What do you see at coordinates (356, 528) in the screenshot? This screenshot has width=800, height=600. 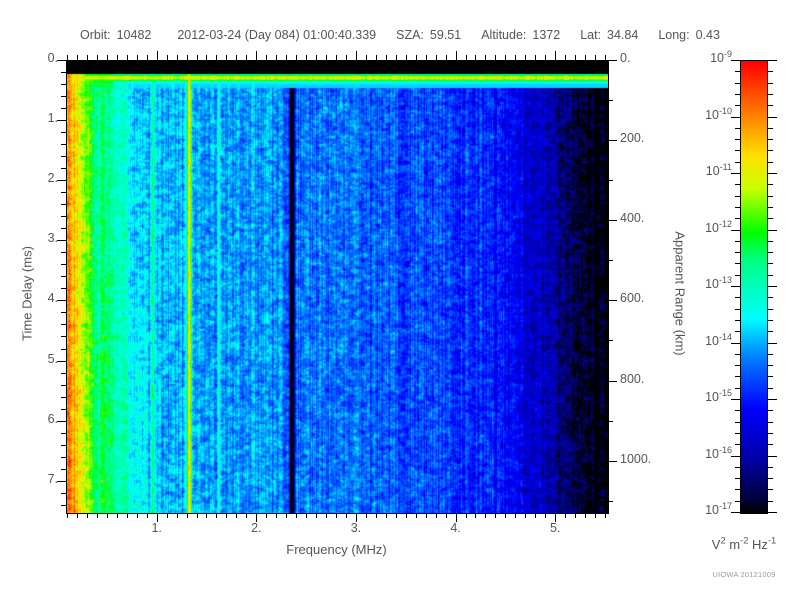 I see `x-axis-tick-label: 3.` at bounding box center [356, 528].